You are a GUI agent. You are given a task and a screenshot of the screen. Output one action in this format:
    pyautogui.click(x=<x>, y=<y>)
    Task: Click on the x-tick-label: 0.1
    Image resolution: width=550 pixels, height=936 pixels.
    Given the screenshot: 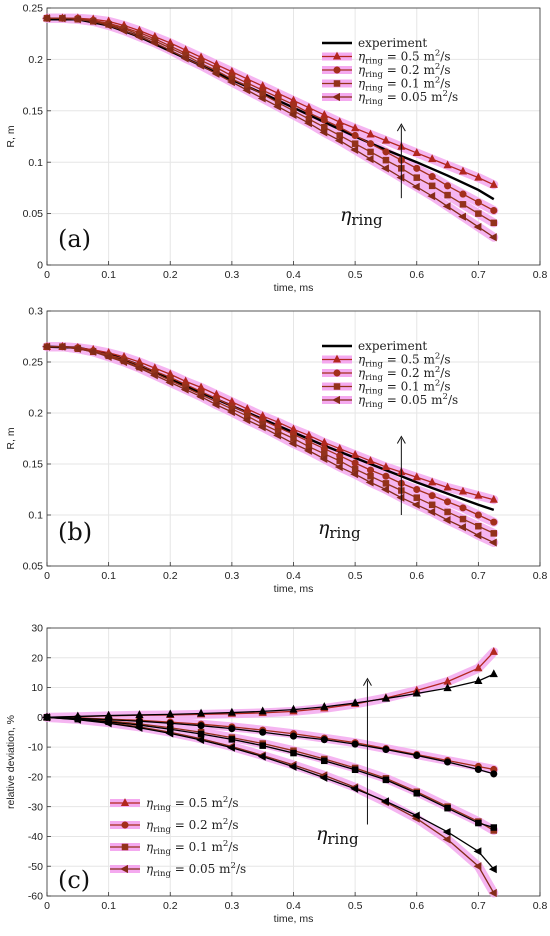 What is the action you would take?
    pyautogui.click(x=108, y=906)
    